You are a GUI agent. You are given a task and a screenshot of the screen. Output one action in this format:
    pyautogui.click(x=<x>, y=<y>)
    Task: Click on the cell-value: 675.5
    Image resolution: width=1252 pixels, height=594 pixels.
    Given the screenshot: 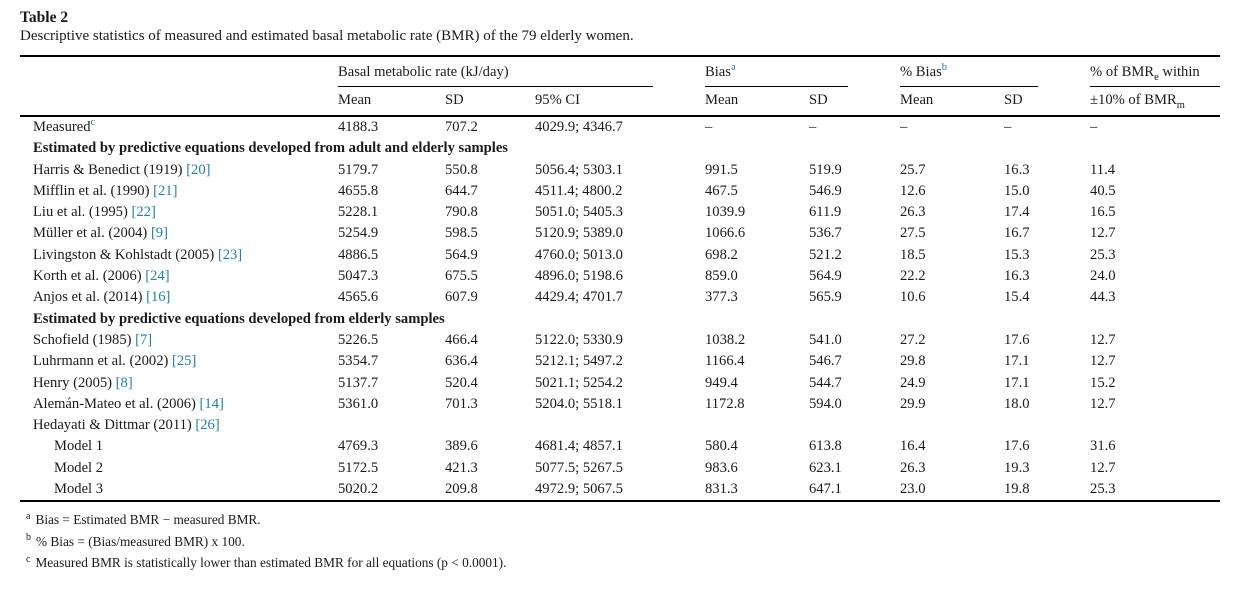 What is the action you would take?
    pyautogui.click(x=461, y=276)
    